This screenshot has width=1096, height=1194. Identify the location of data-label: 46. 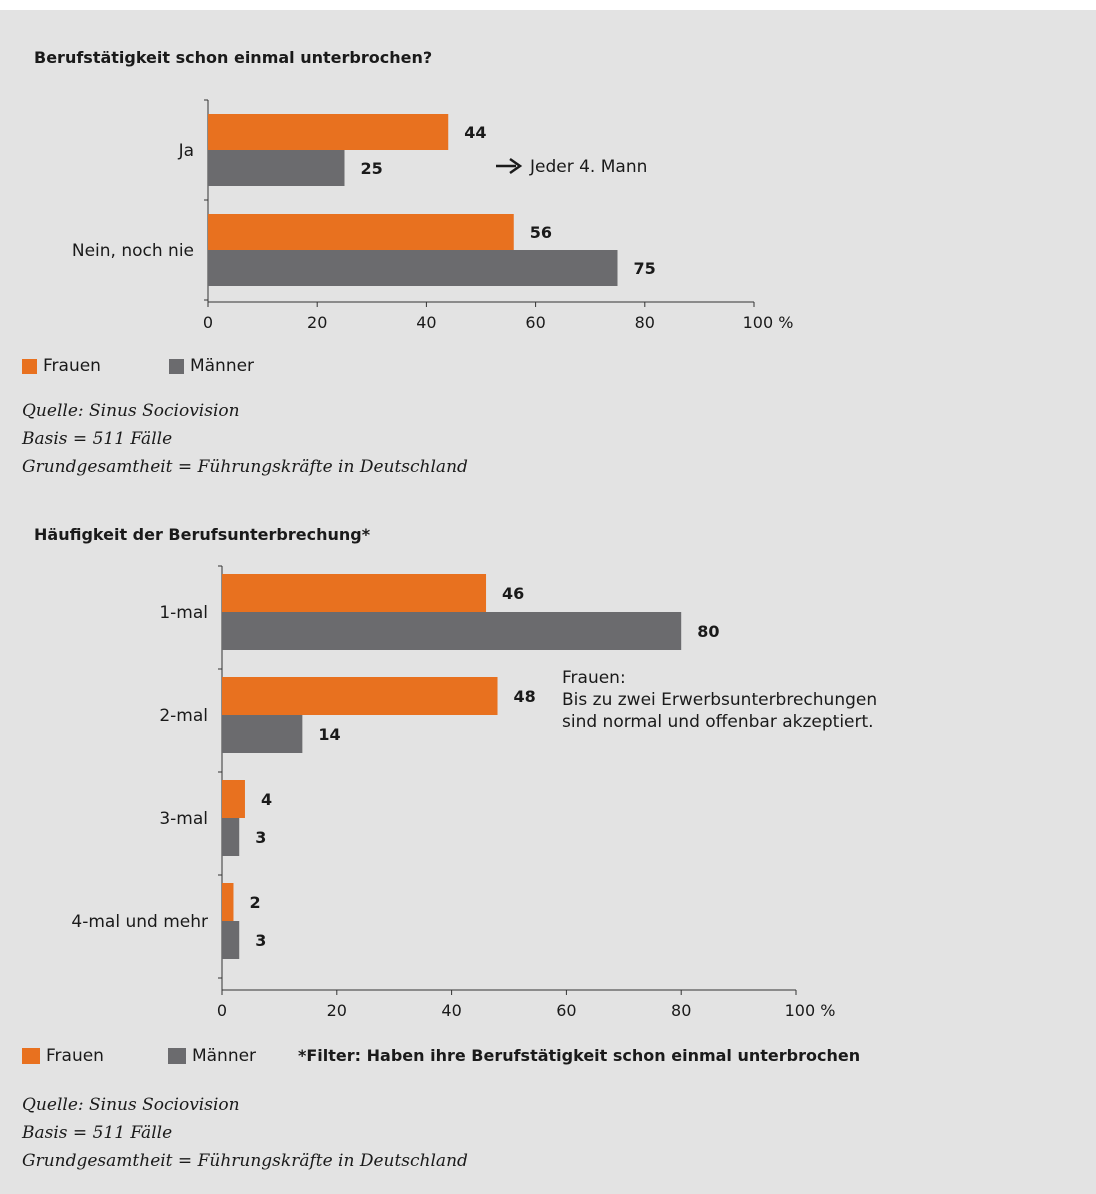
(513, 593).